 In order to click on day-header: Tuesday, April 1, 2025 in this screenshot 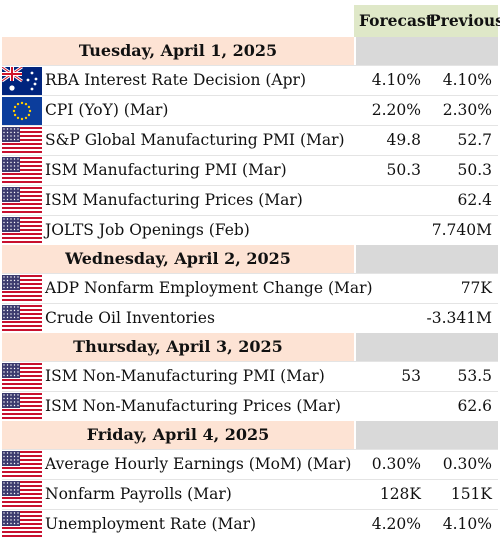, I will do `click(250, 51)`.